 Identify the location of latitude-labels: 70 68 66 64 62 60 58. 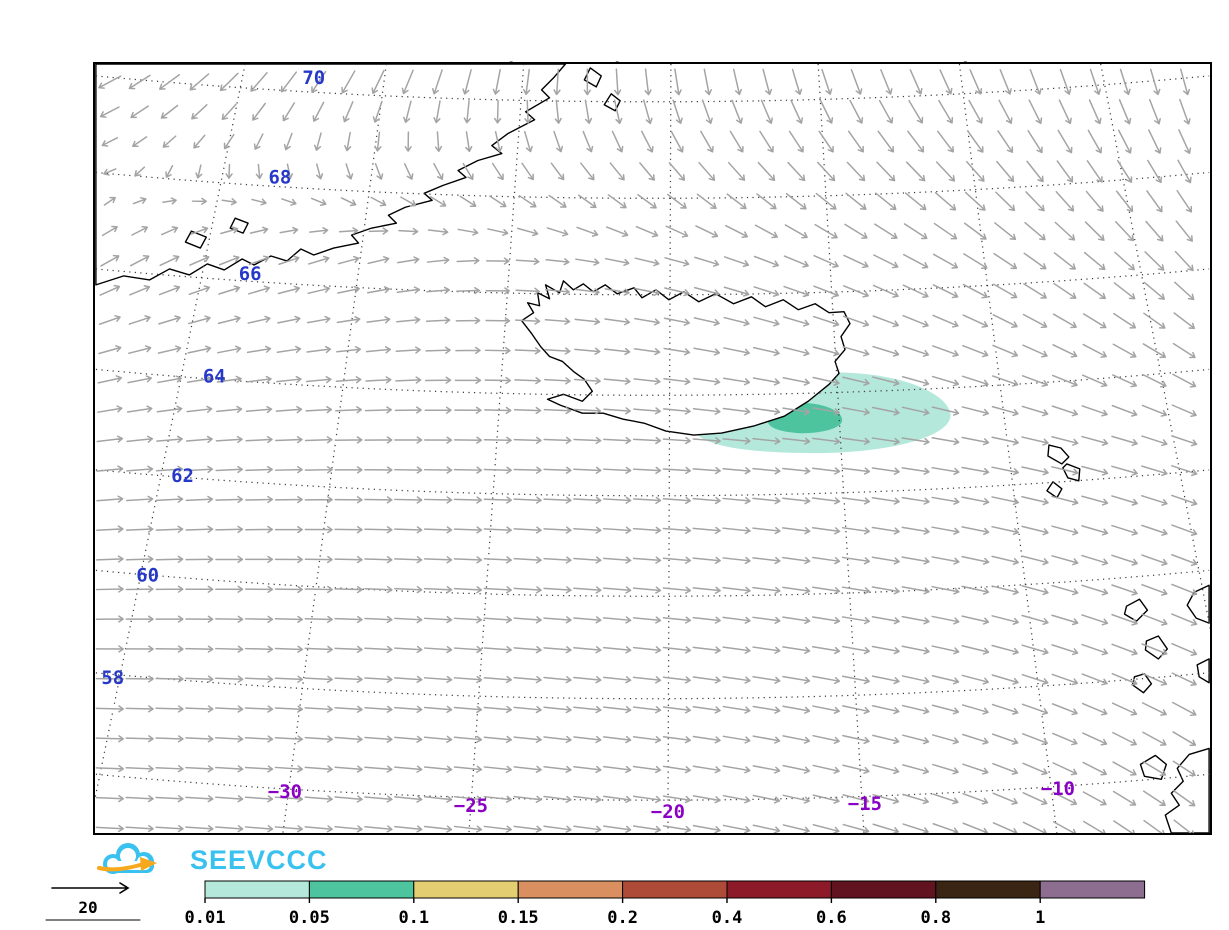
(213, 378).